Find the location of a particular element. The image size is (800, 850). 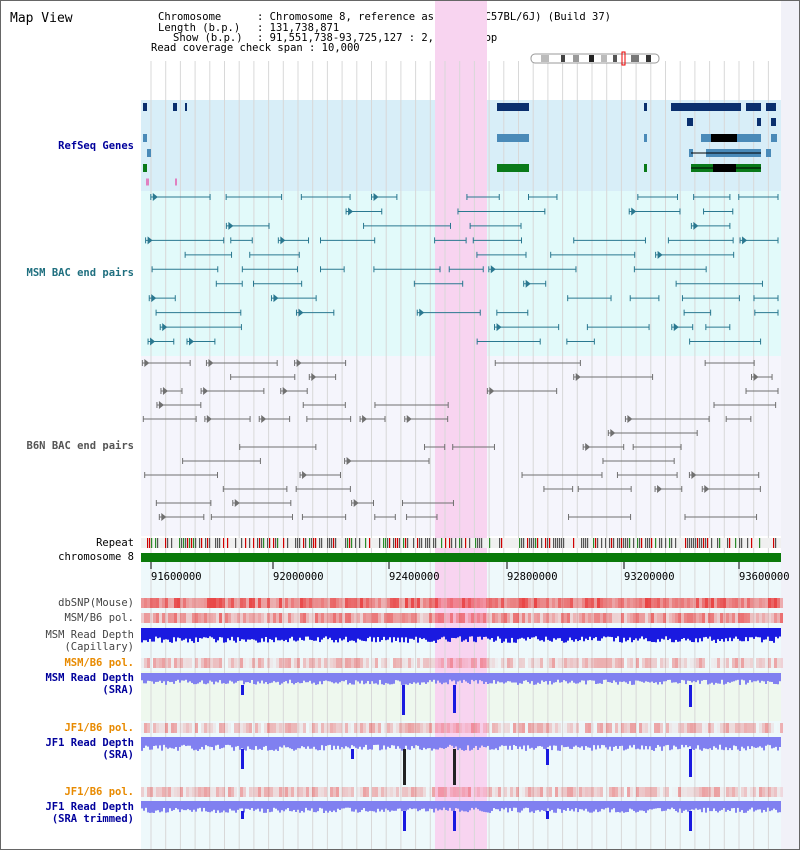

track-label-msm-bac: MSM BAC end pairs is located at coordinates (80, 273).